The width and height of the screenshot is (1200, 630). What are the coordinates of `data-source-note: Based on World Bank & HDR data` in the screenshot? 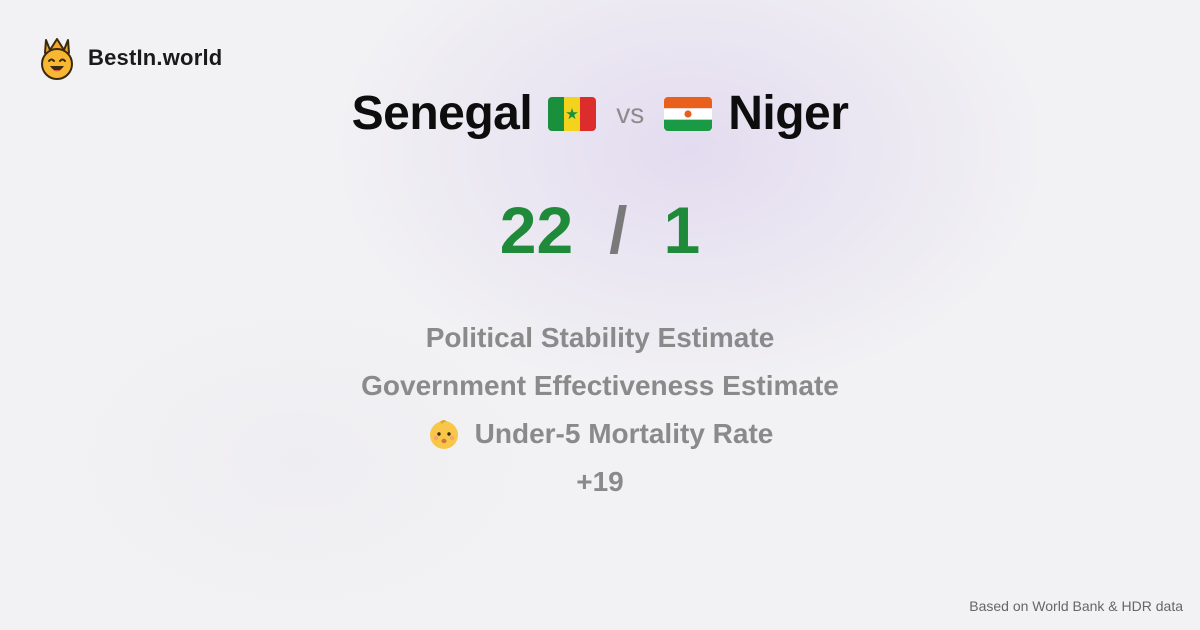 It's located at (1076, 606).